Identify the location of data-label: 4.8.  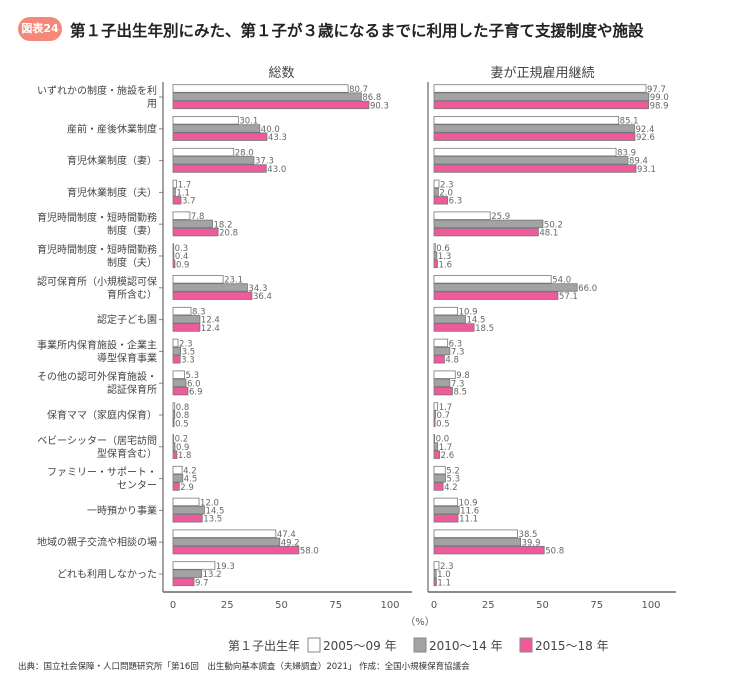
(452, 361).